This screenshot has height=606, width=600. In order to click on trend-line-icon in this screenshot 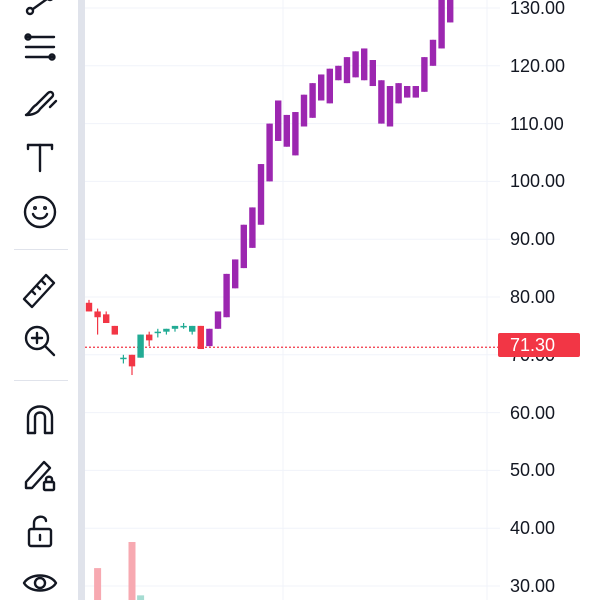, I will do `click(39, 8)`.